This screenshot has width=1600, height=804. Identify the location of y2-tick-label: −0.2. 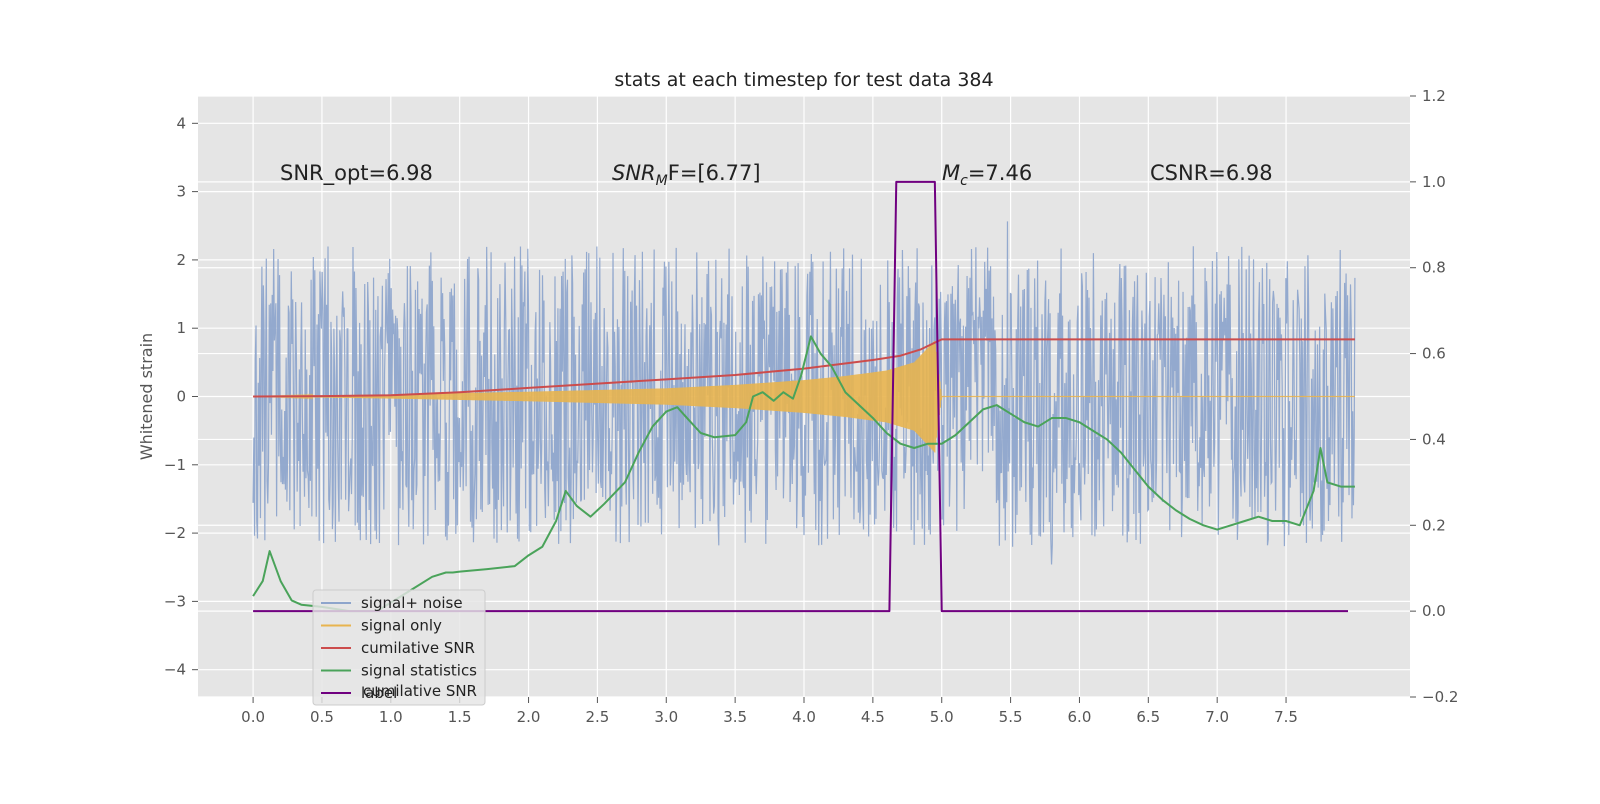
(1440, 697).